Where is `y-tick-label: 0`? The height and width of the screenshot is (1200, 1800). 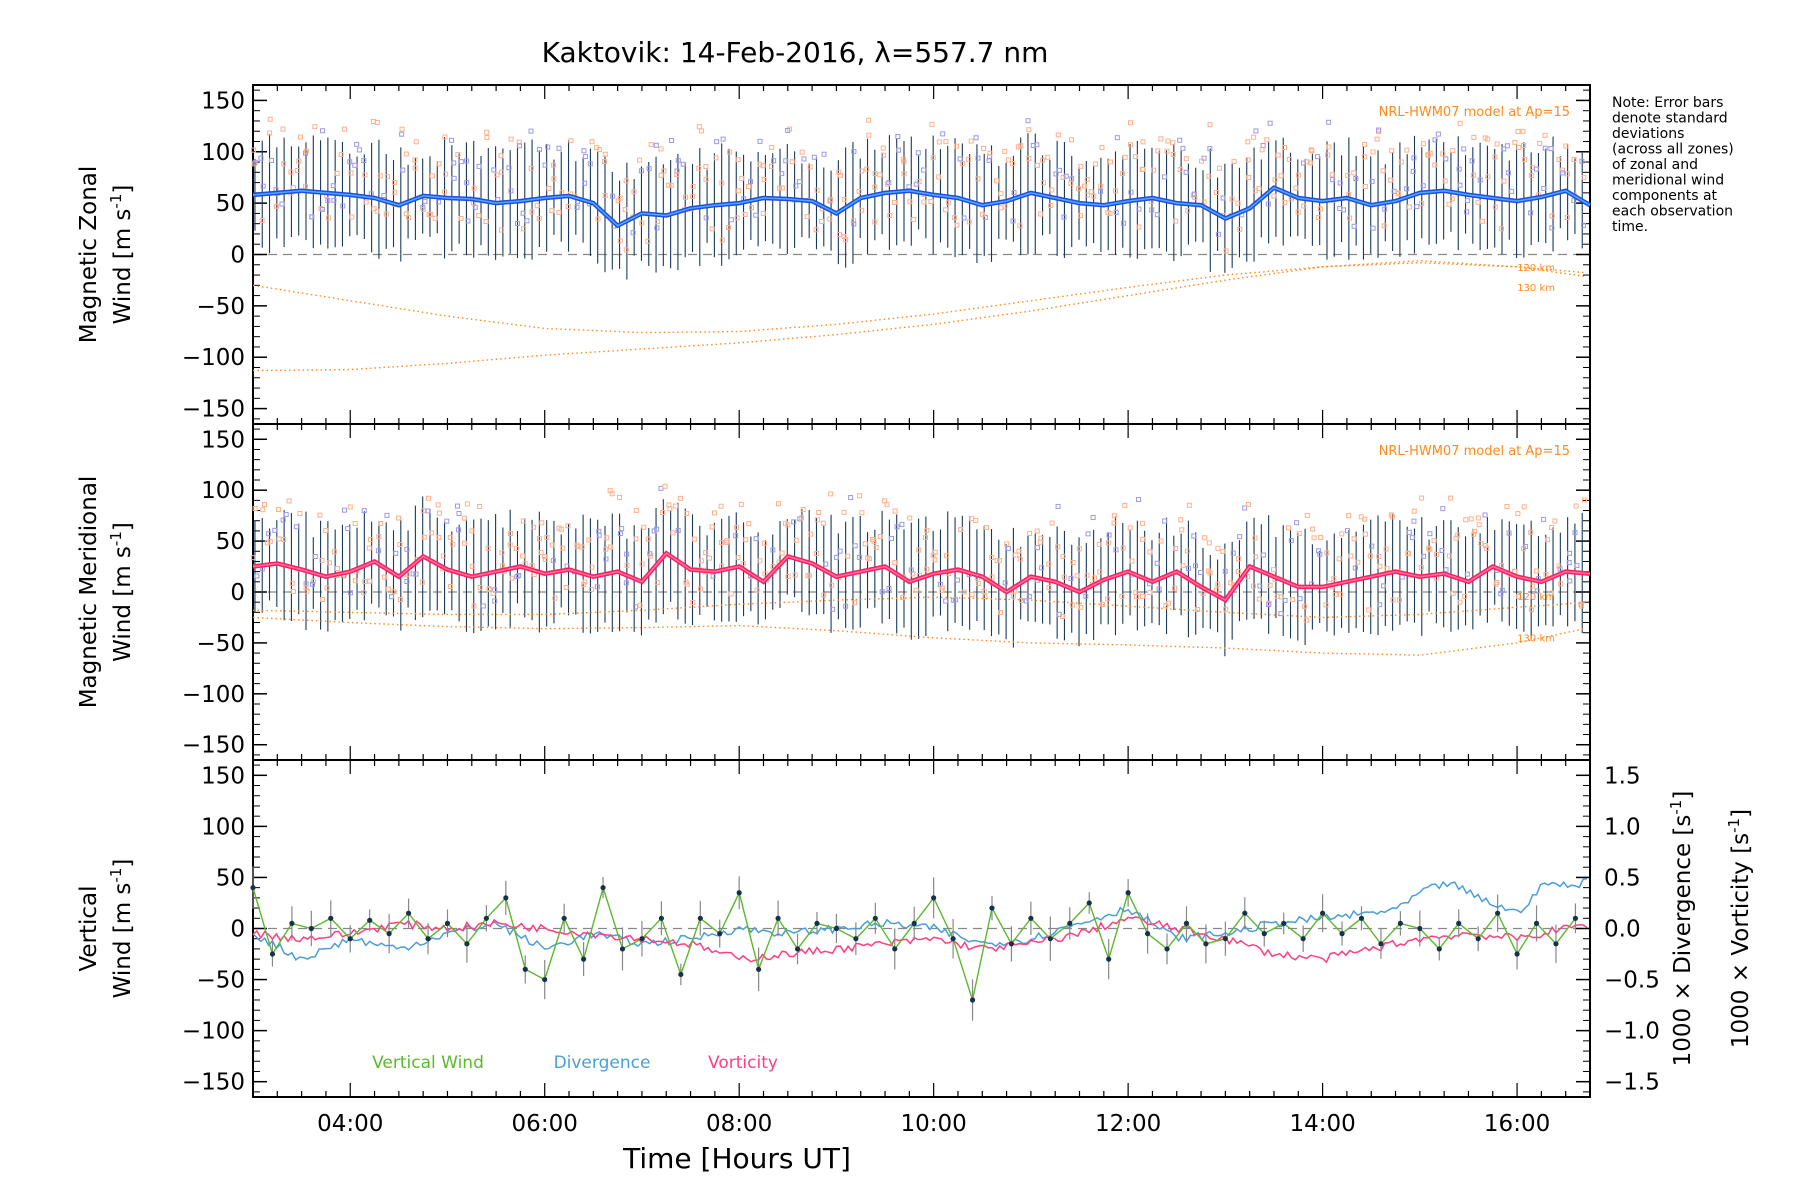 y-tick-label: 0 is located at coordinates (237, 930).